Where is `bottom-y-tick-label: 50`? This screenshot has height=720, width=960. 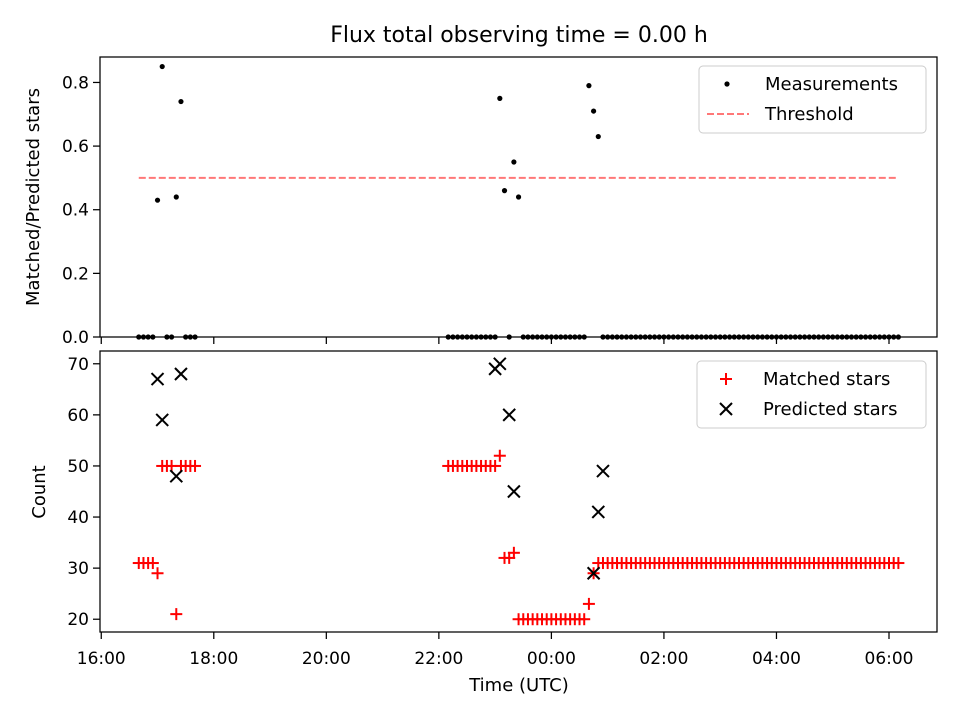
bottom-y-tick-label: 50 is located at coordinates (78, 467).